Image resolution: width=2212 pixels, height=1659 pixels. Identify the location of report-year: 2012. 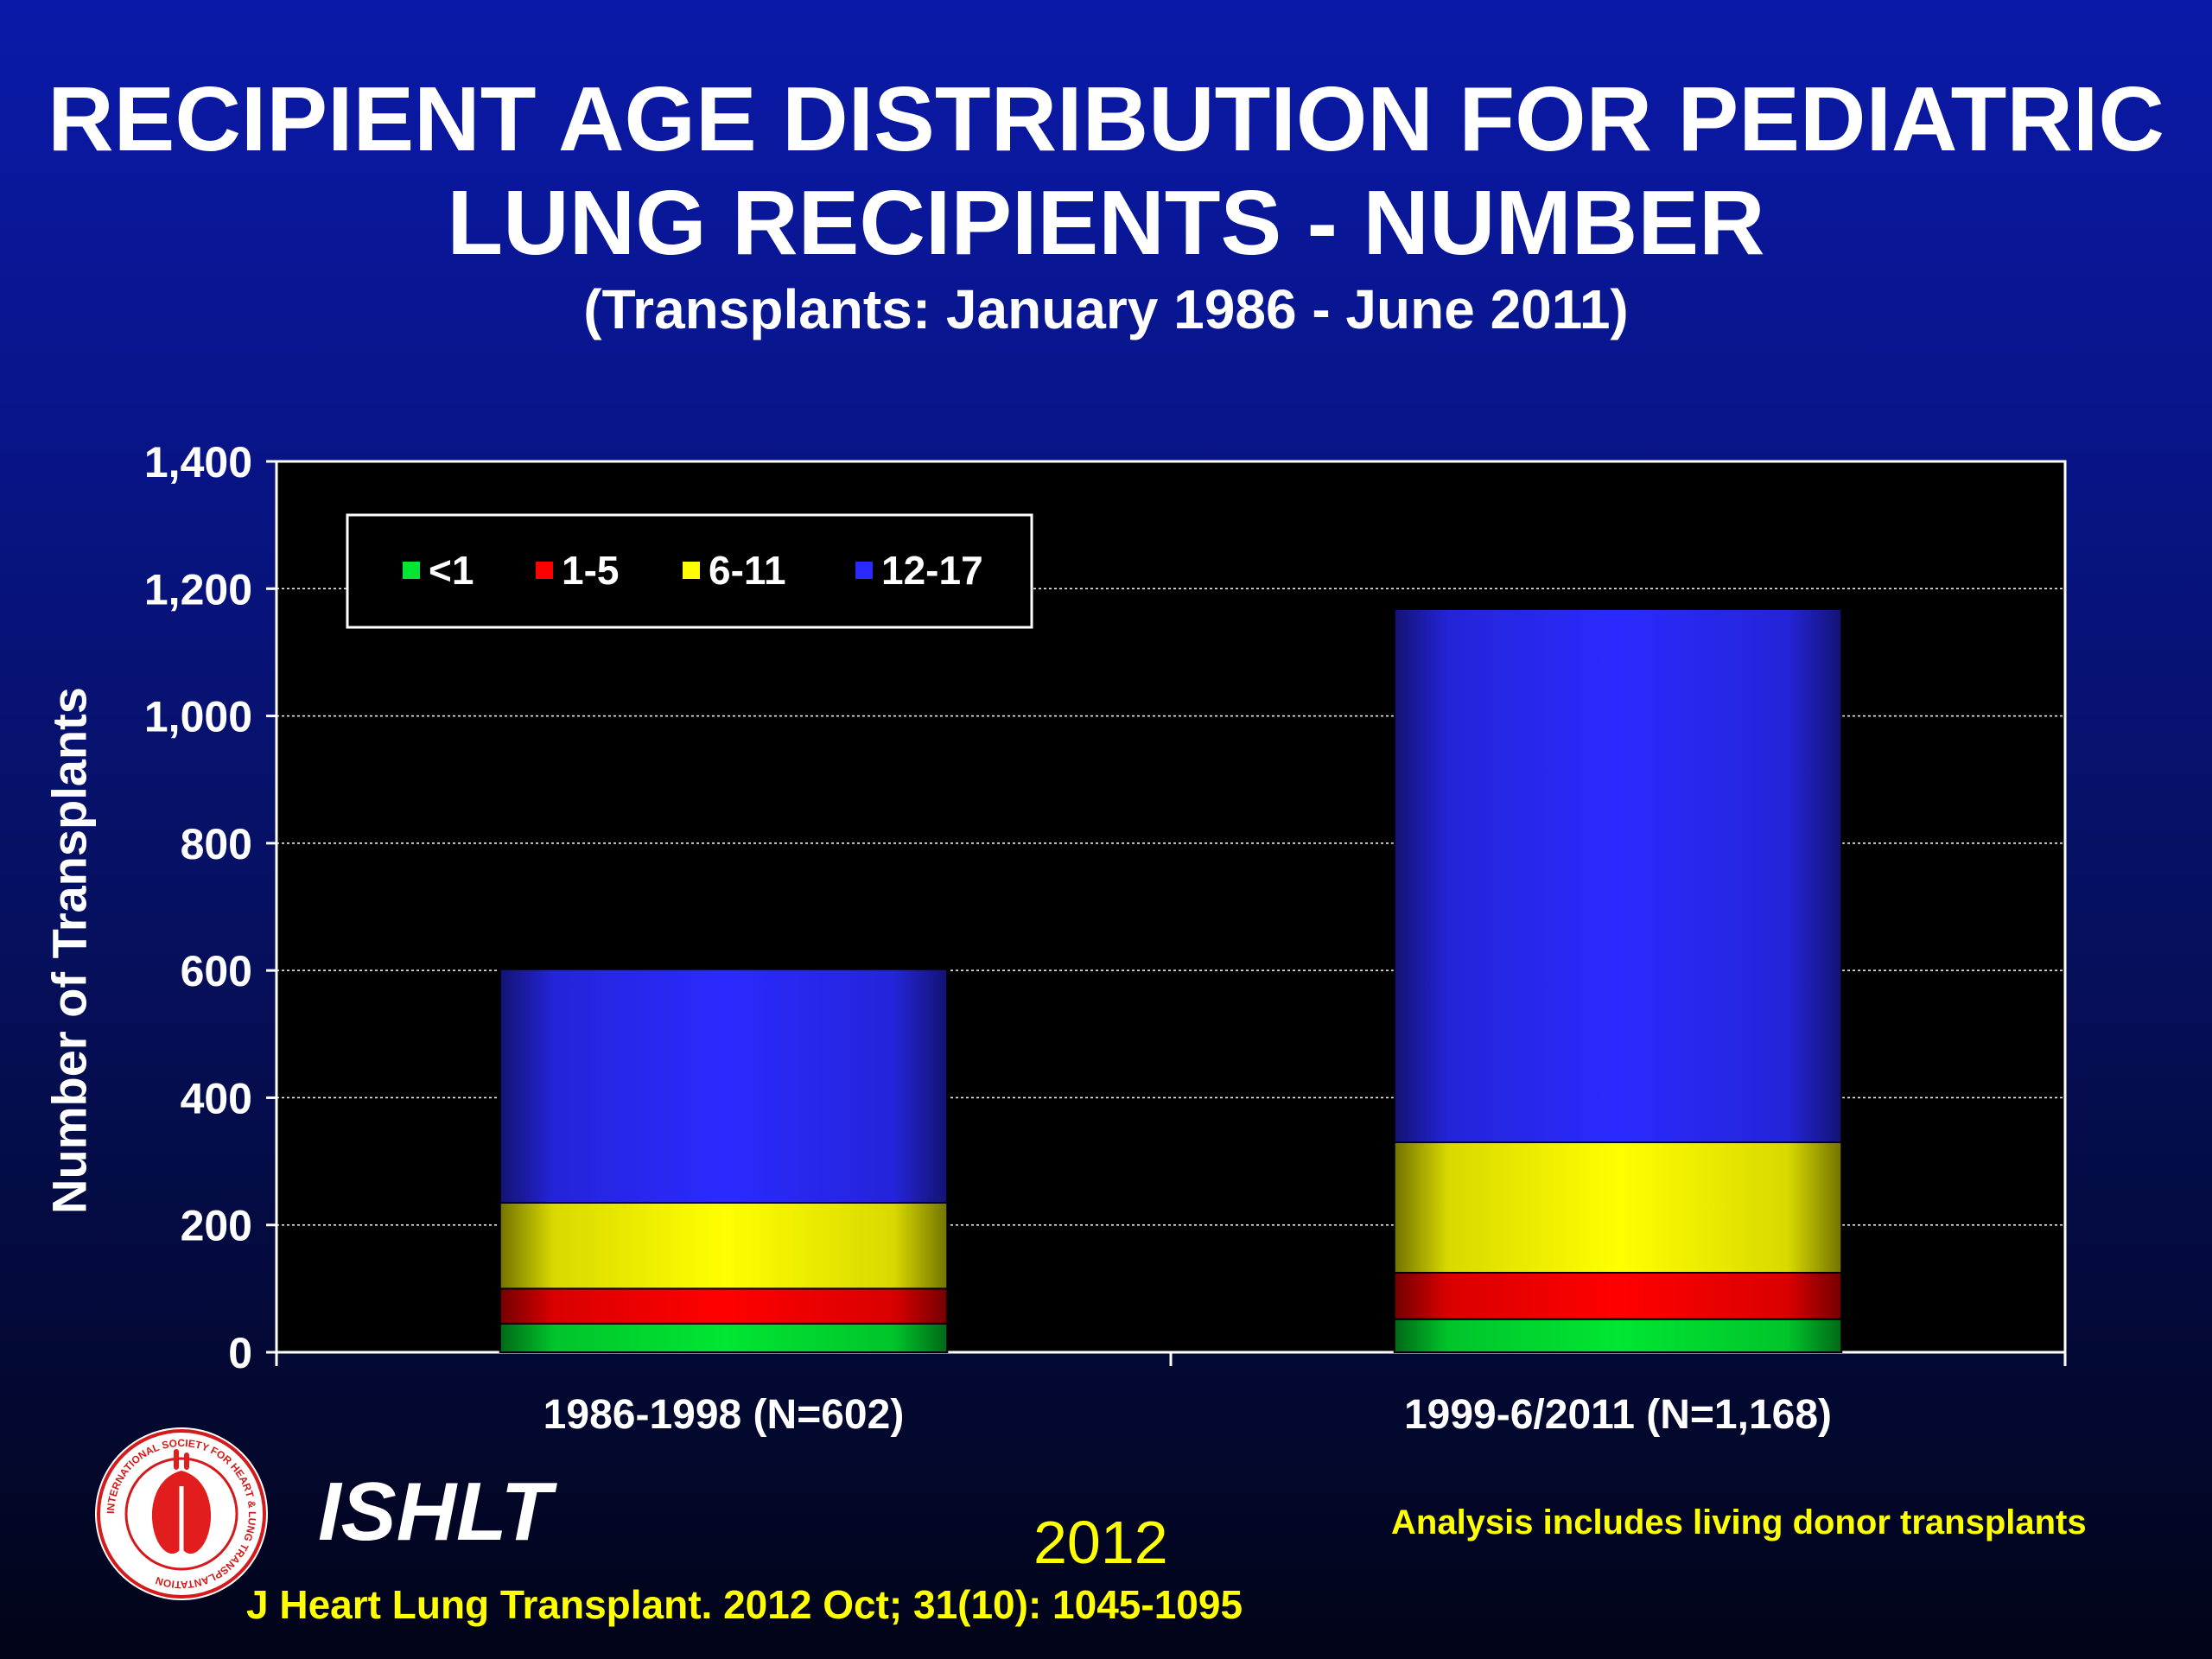
(1100, 1542).